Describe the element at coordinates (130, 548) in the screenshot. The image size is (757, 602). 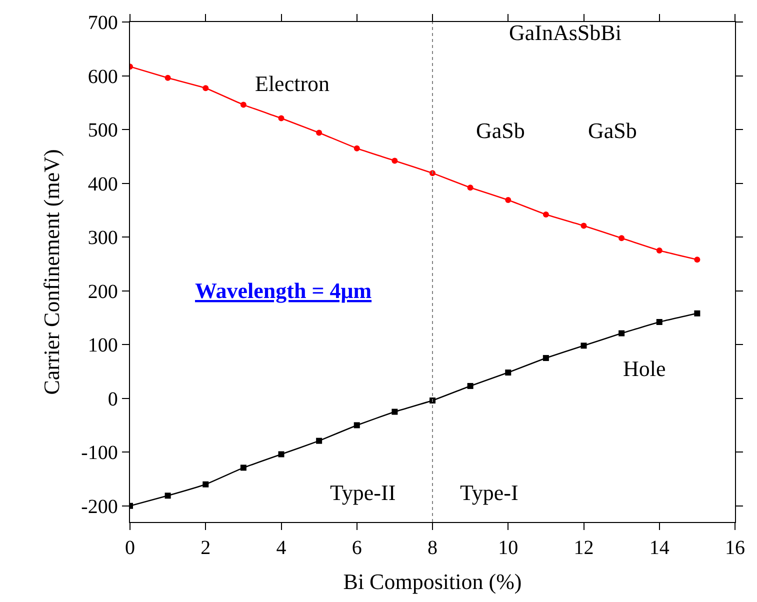
I see `x-tick-label: 0` at that location.